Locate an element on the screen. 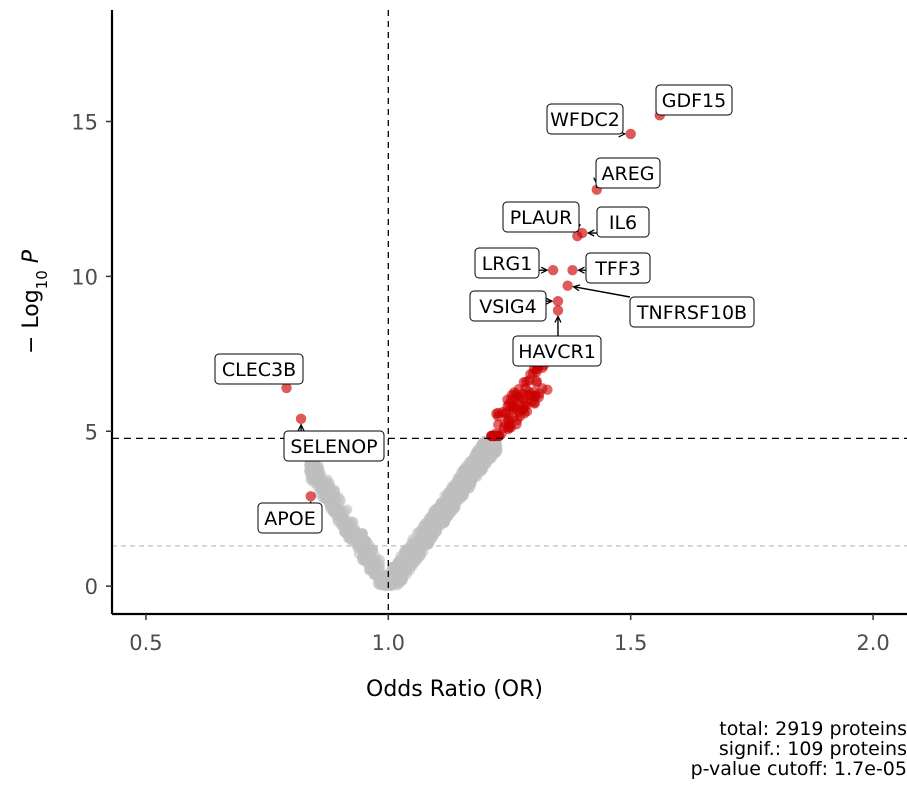  caption-significant: signif.: 109 proteins is located at coordinates (812, 749).